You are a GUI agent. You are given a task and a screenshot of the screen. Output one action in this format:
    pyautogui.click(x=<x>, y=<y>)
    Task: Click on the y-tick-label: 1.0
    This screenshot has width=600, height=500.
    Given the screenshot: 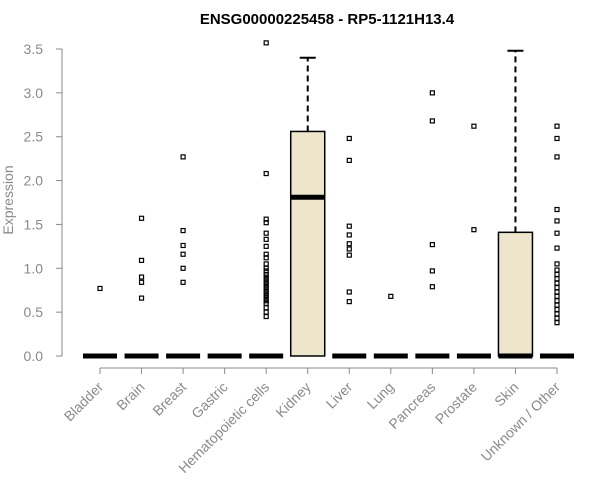 What is the action you would take?
    pyautogui.click(x=34, y=268)
    